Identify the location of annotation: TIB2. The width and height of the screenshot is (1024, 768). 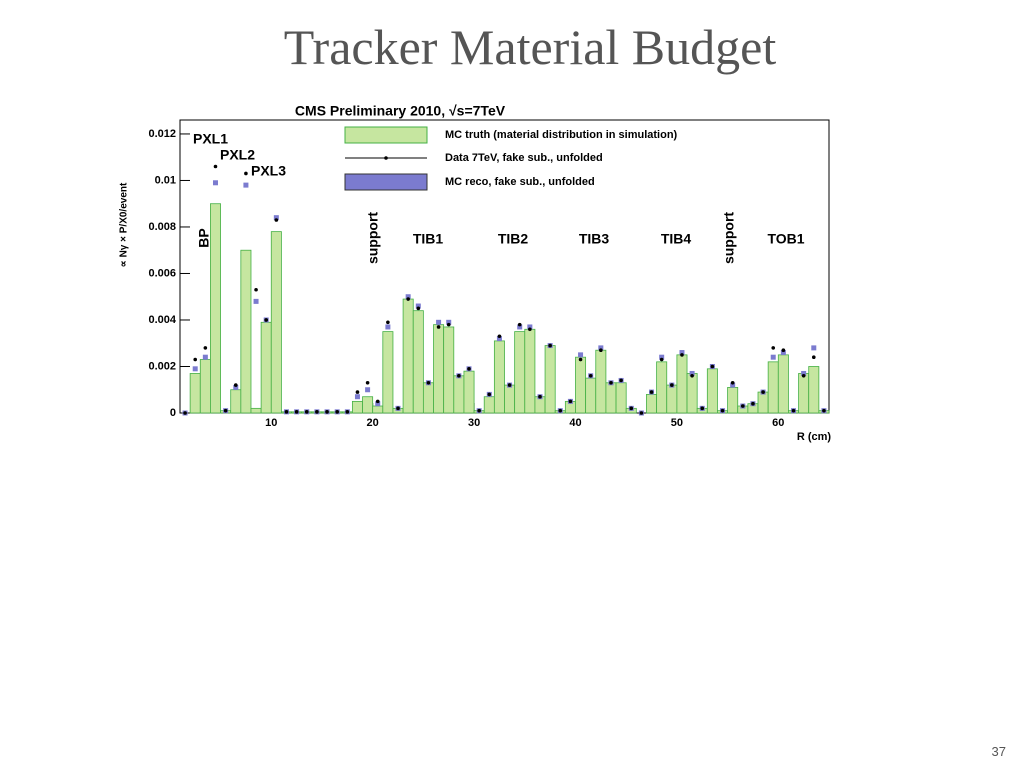
(513, 239).